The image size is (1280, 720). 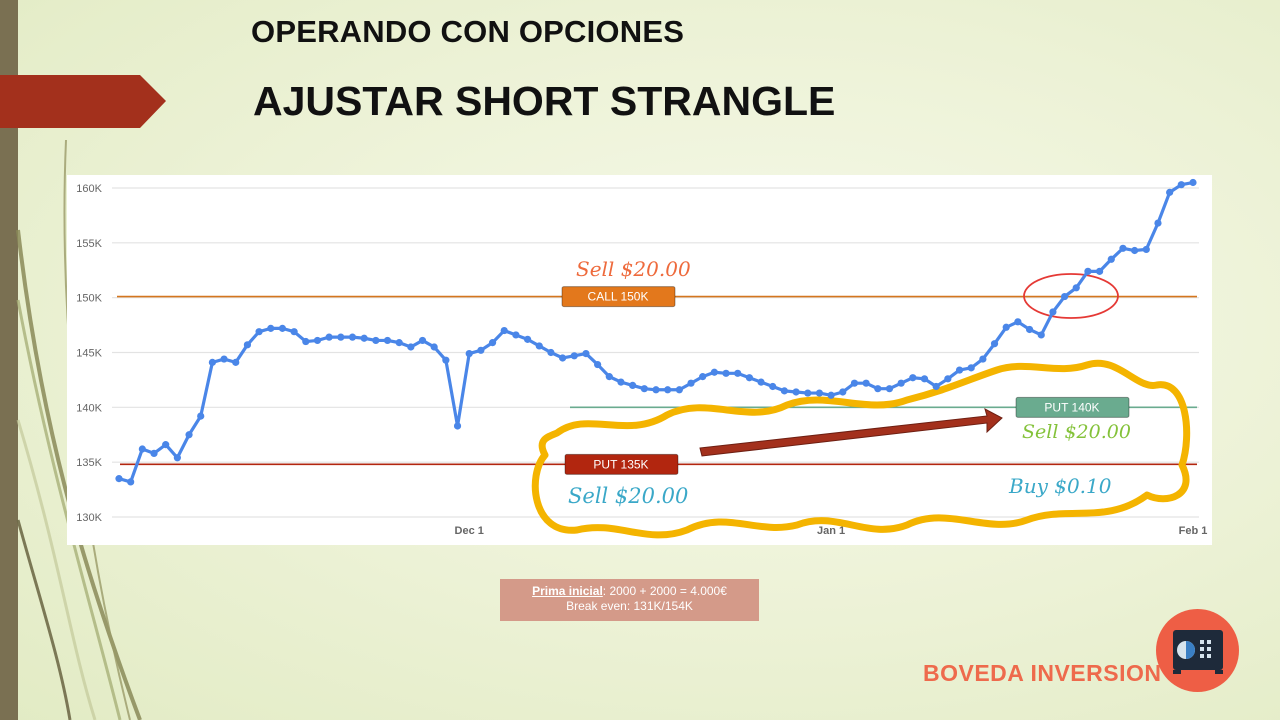 I want to click on y-tick-label: 155K, so click(x=89, y=244).